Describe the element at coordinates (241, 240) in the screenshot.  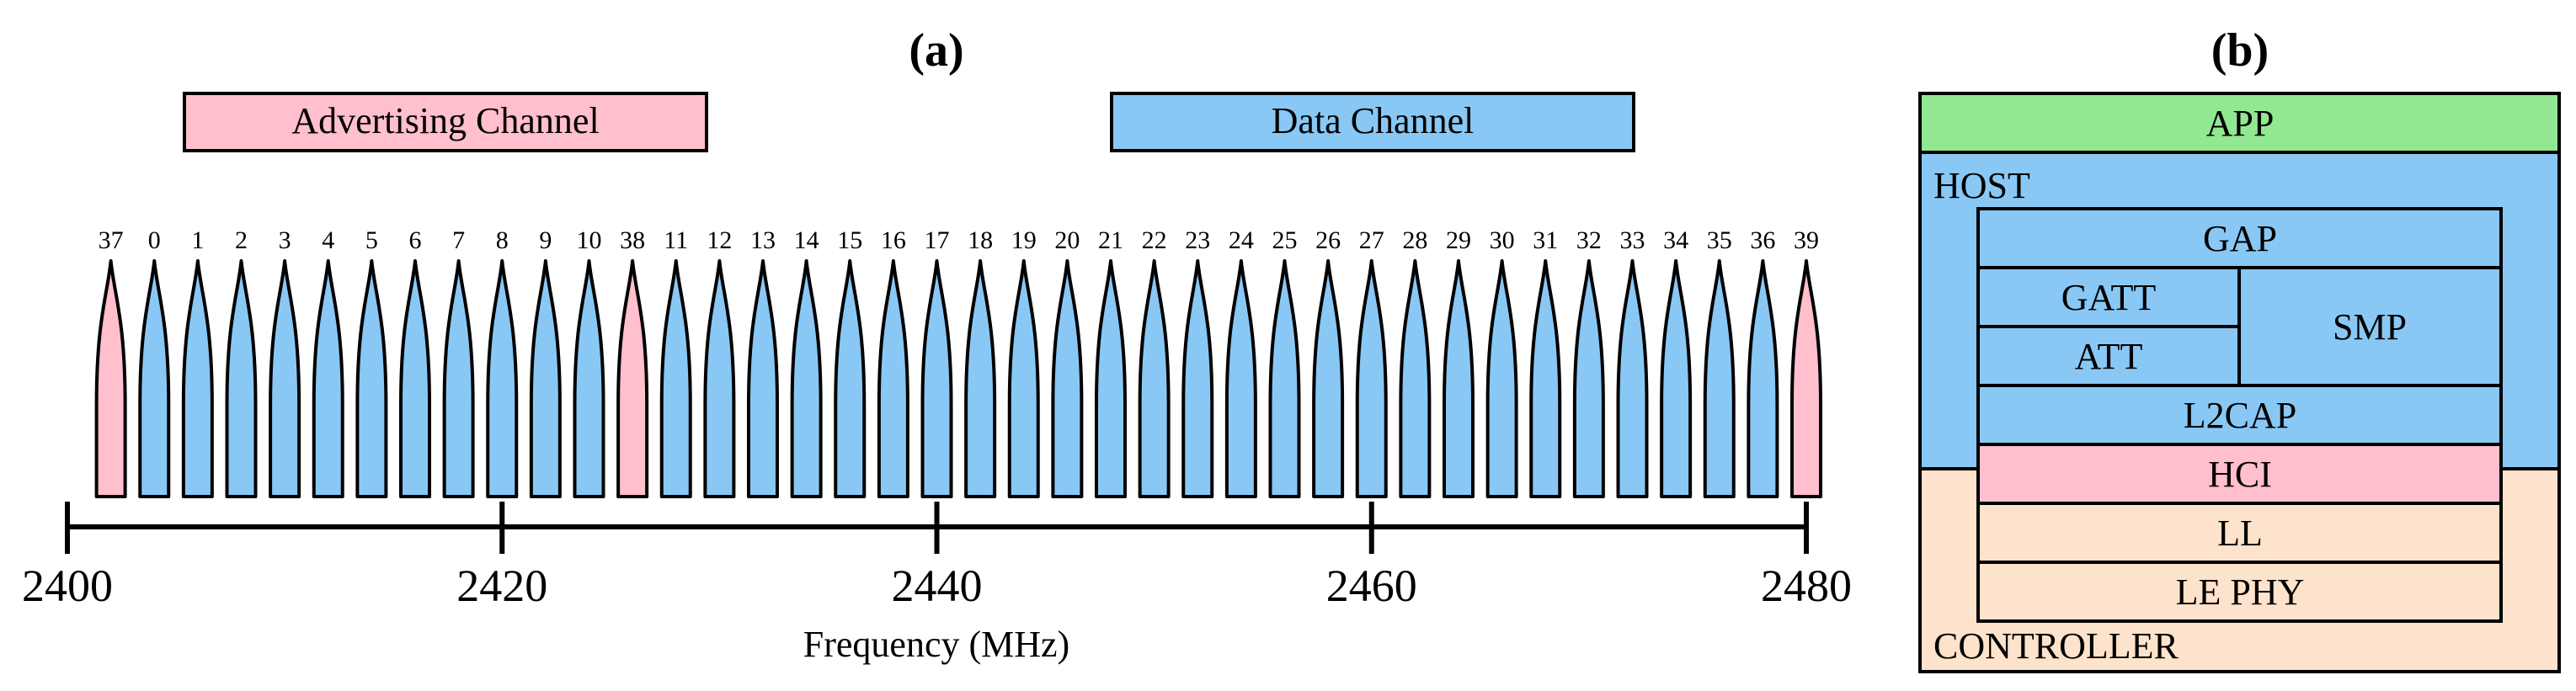
I see `channel-label-2: 2` at that location.